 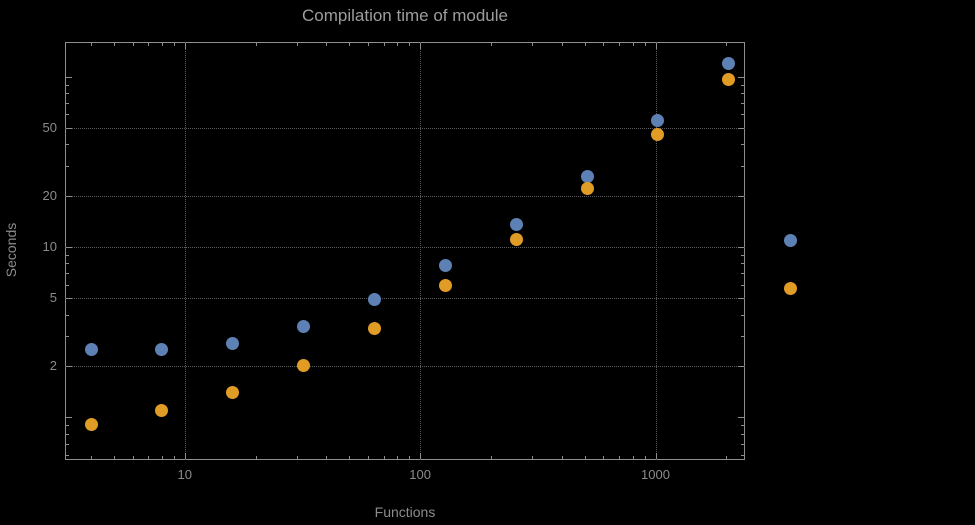 What do you see at coordinates (53, 365) in the screenshot?
I see `y-tick-label: 2` at bounding box center [53, 365].